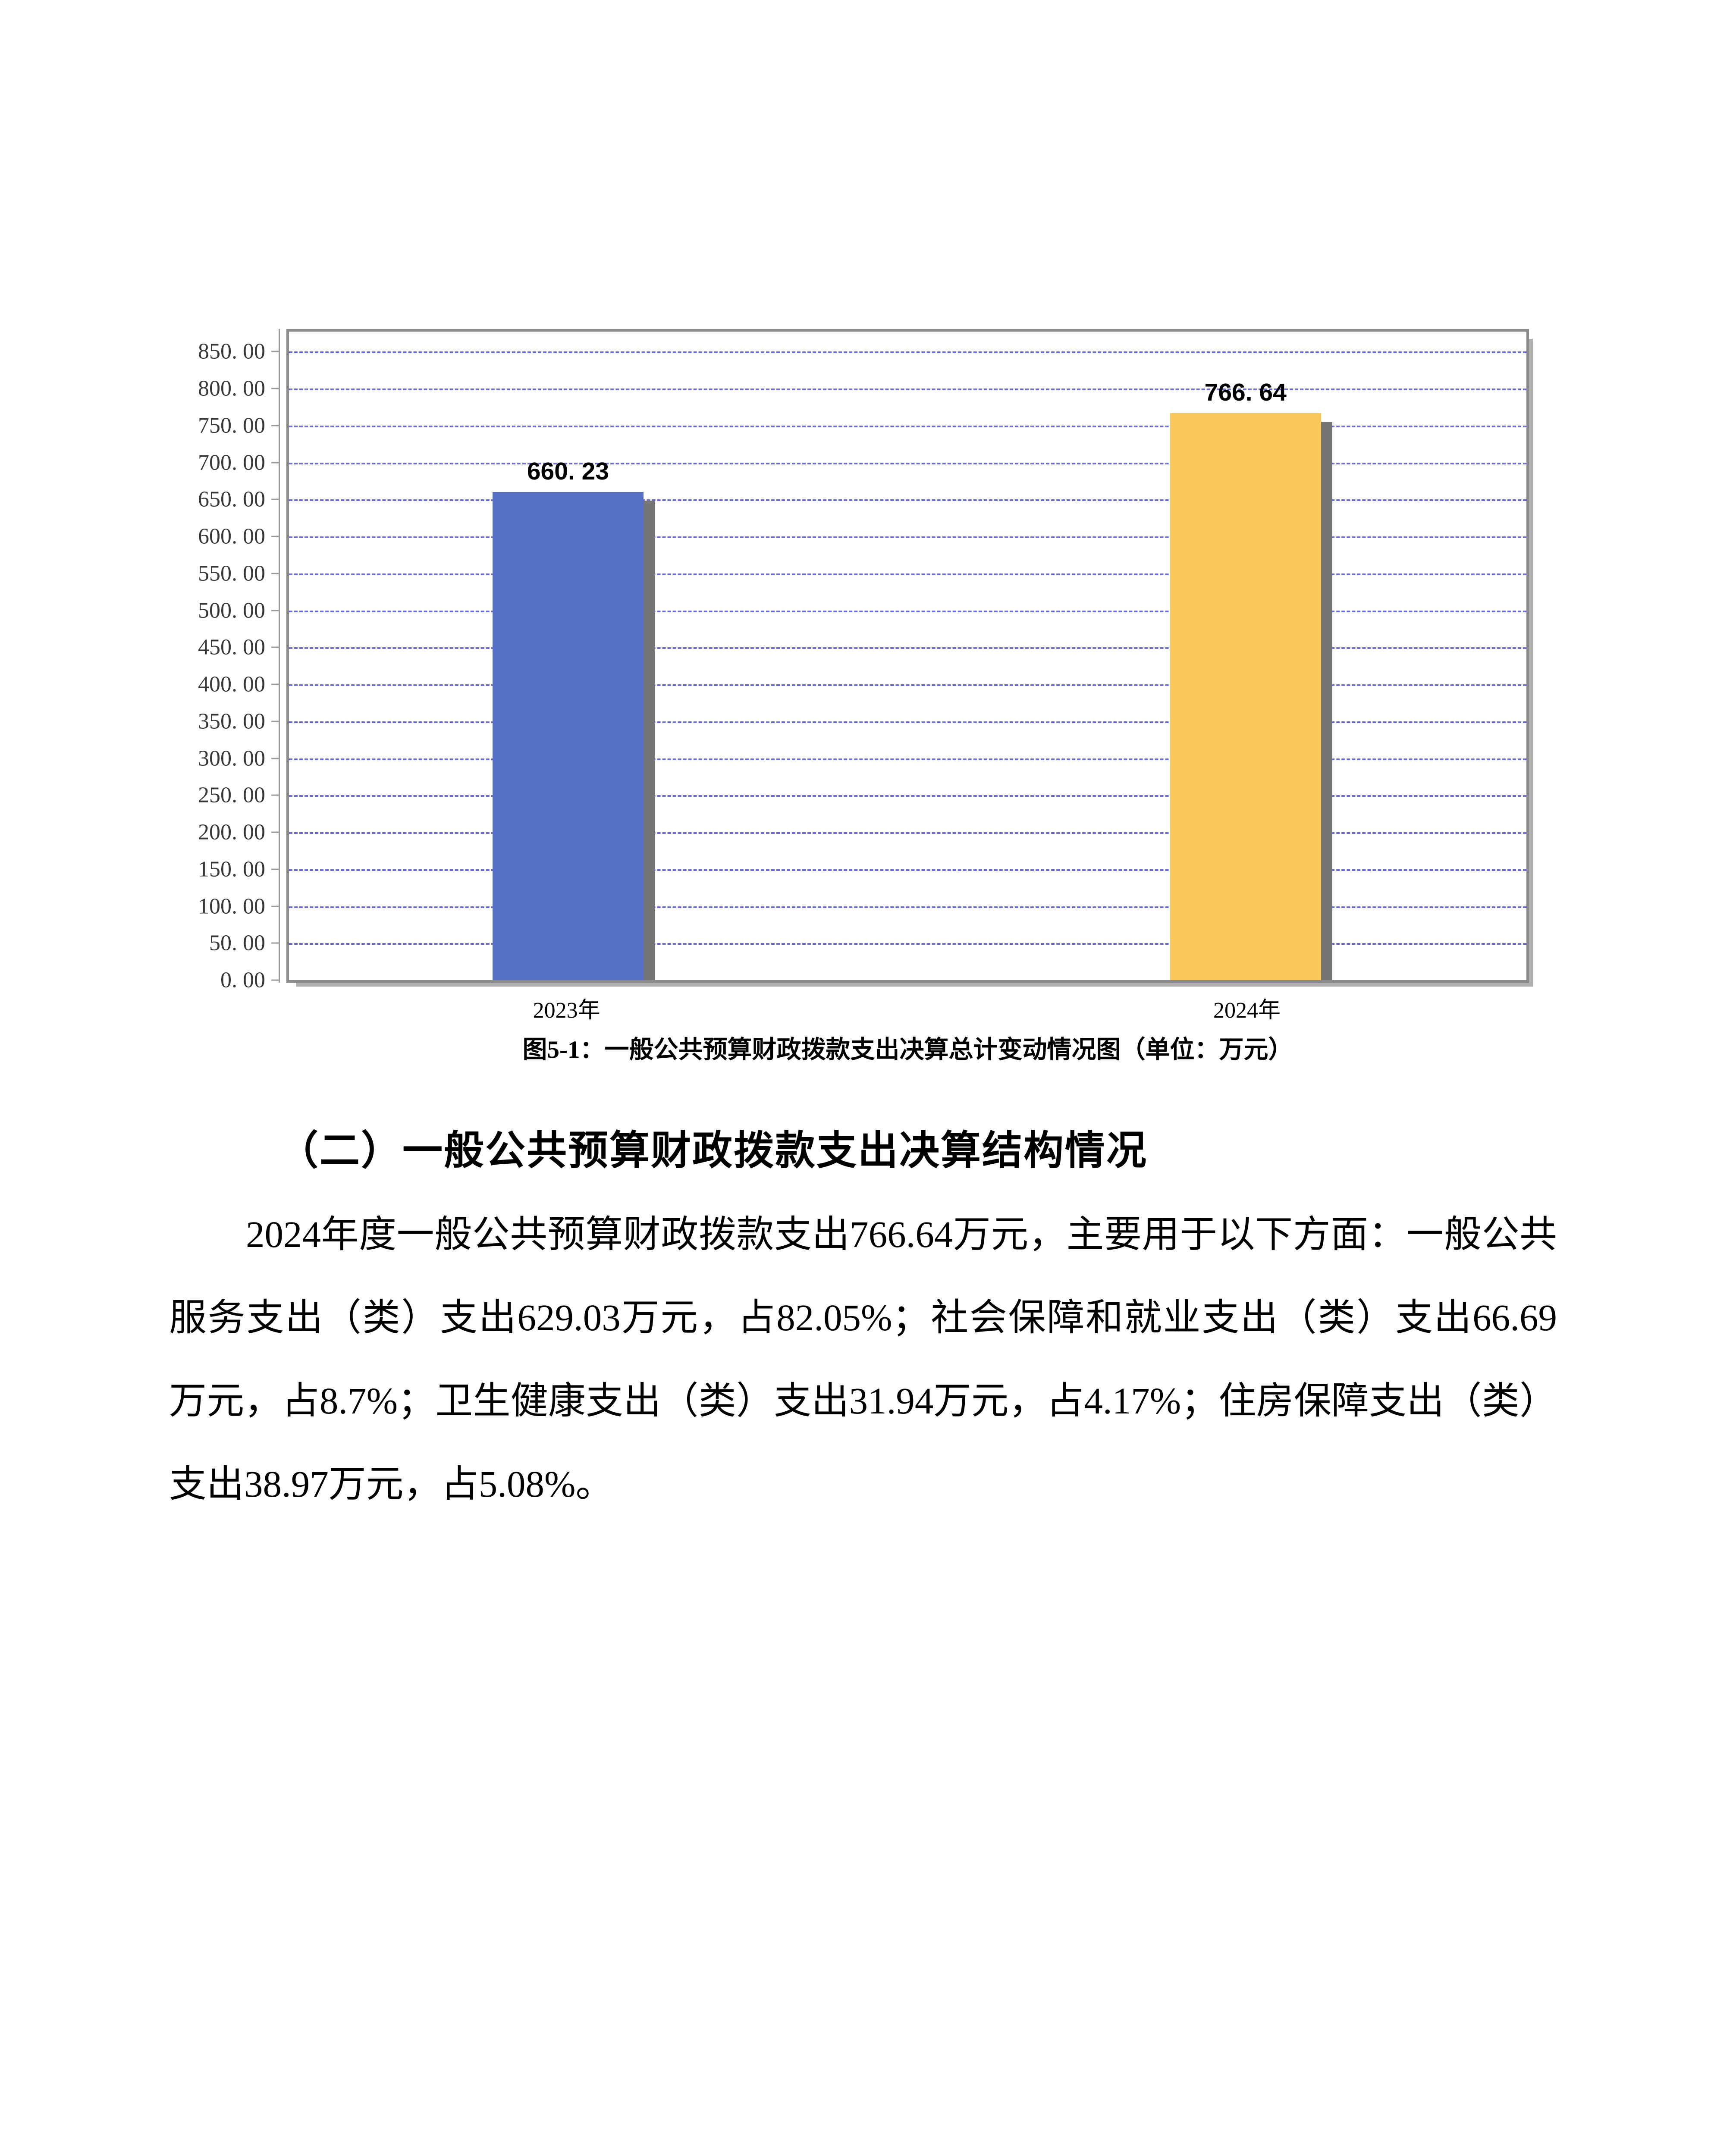  I want to click on y-axis-tick-label: 0. 00, so click(243, 980).